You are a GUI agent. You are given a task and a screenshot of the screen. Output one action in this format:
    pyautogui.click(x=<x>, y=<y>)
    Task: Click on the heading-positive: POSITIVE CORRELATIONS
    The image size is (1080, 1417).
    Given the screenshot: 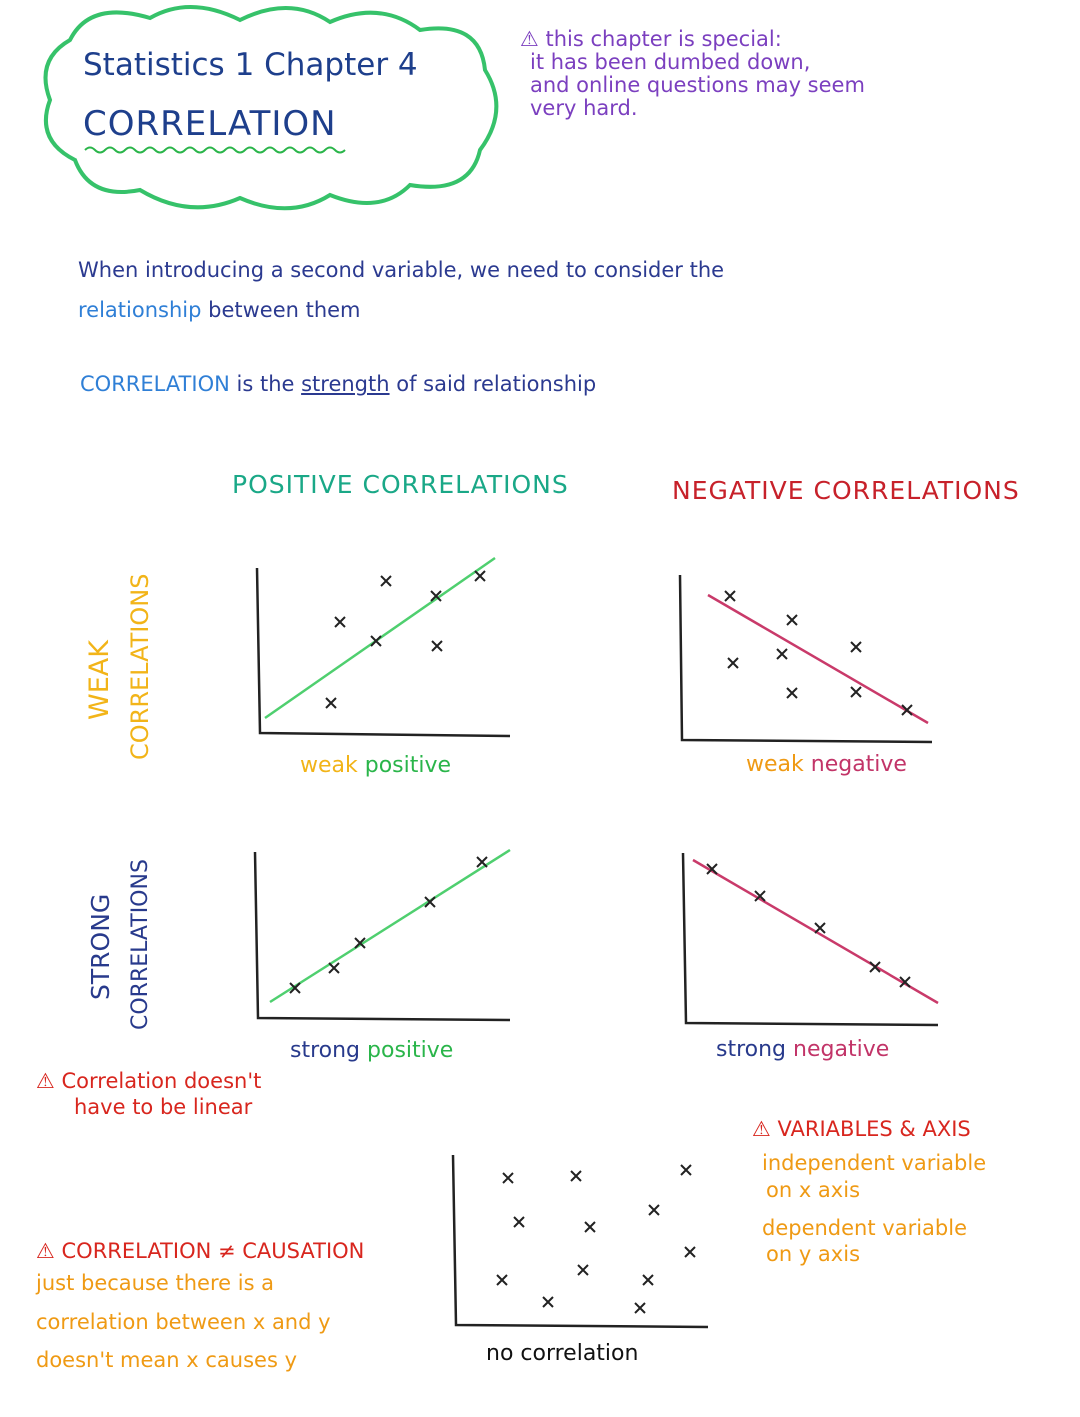 What is the action you would take?
    pyautogui.click(x=400, y=484)
    